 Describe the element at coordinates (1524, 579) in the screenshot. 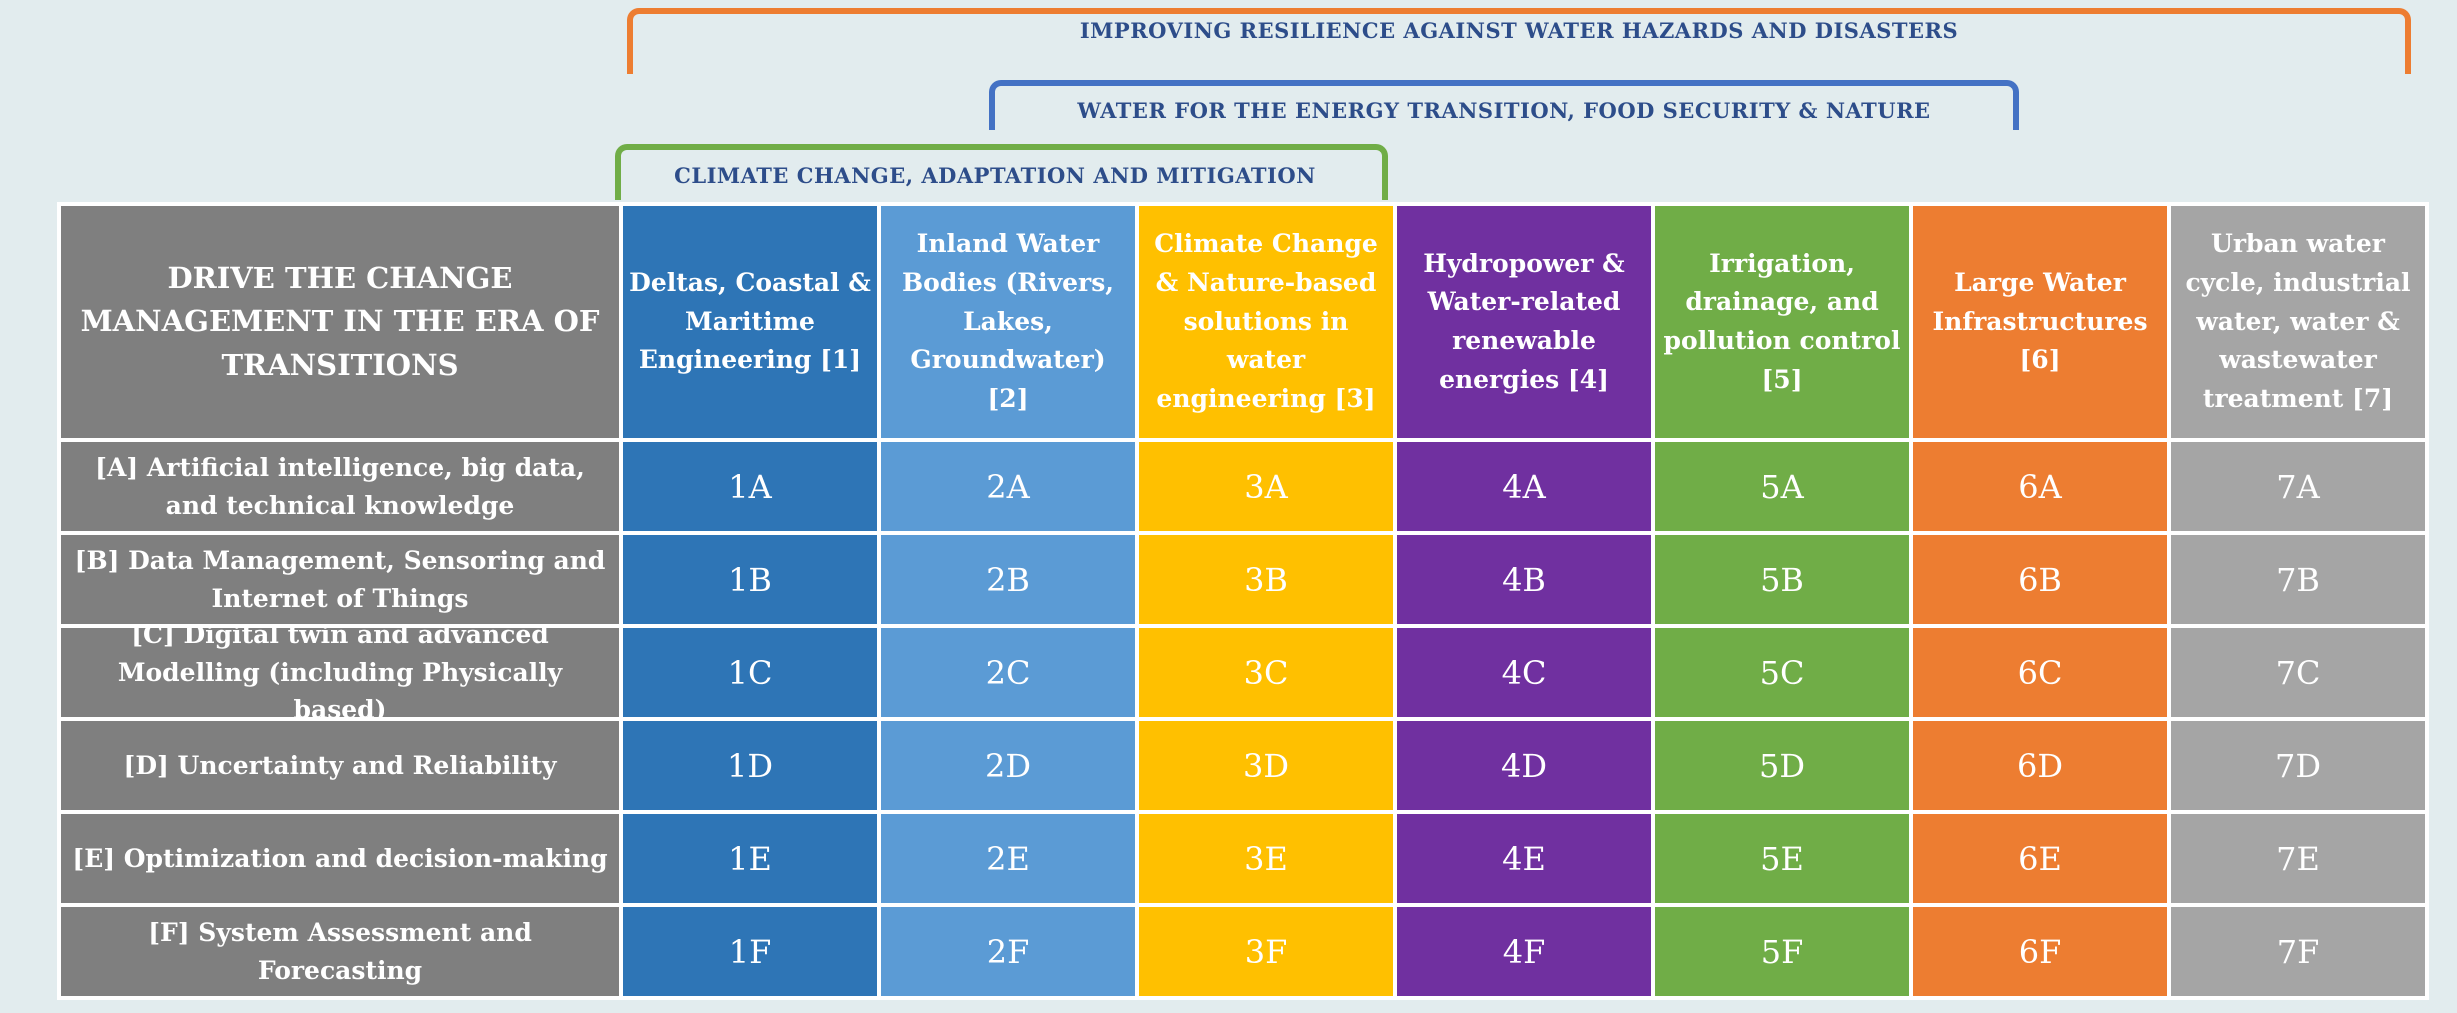

I see `matrix-cell: 4B` at that location.